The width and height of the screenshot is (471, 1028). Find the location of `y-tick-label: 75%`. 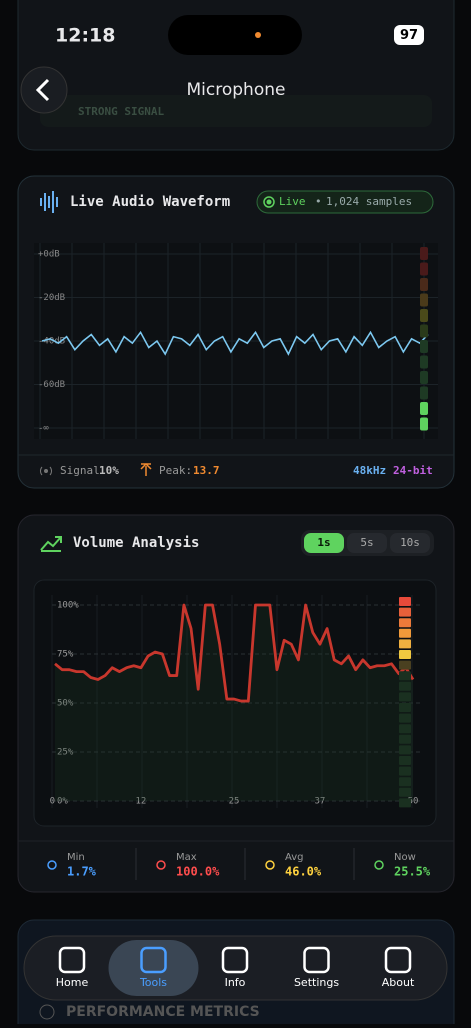

y-tick-label: 75% is located at coordinates (65, 655).